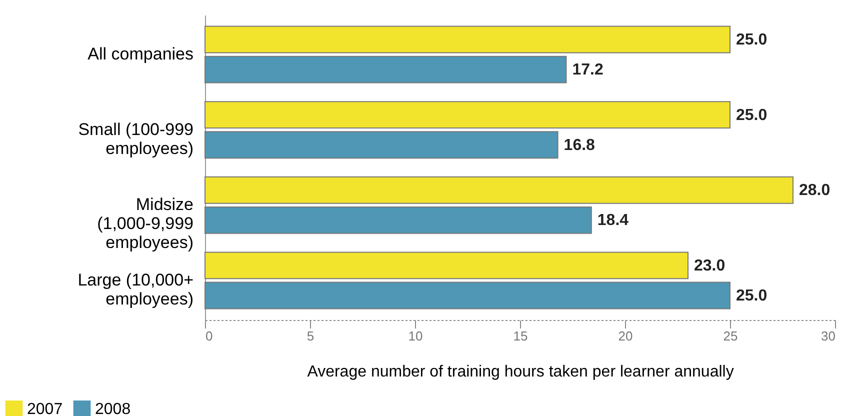 The image size is (847, 416). What do you see at coordinates (113, 408) in the screenshot?
I see `legend-label: 2008` at bounding box center [113, 408].